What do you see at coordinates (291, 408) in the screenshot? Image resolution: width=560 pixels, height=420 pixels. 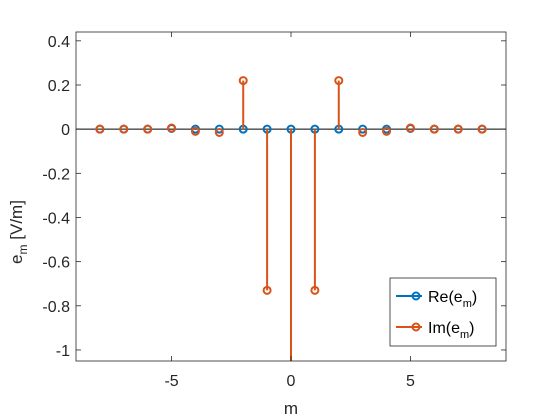 I see `x-axis-label: m` at bounding box center [291, 408].